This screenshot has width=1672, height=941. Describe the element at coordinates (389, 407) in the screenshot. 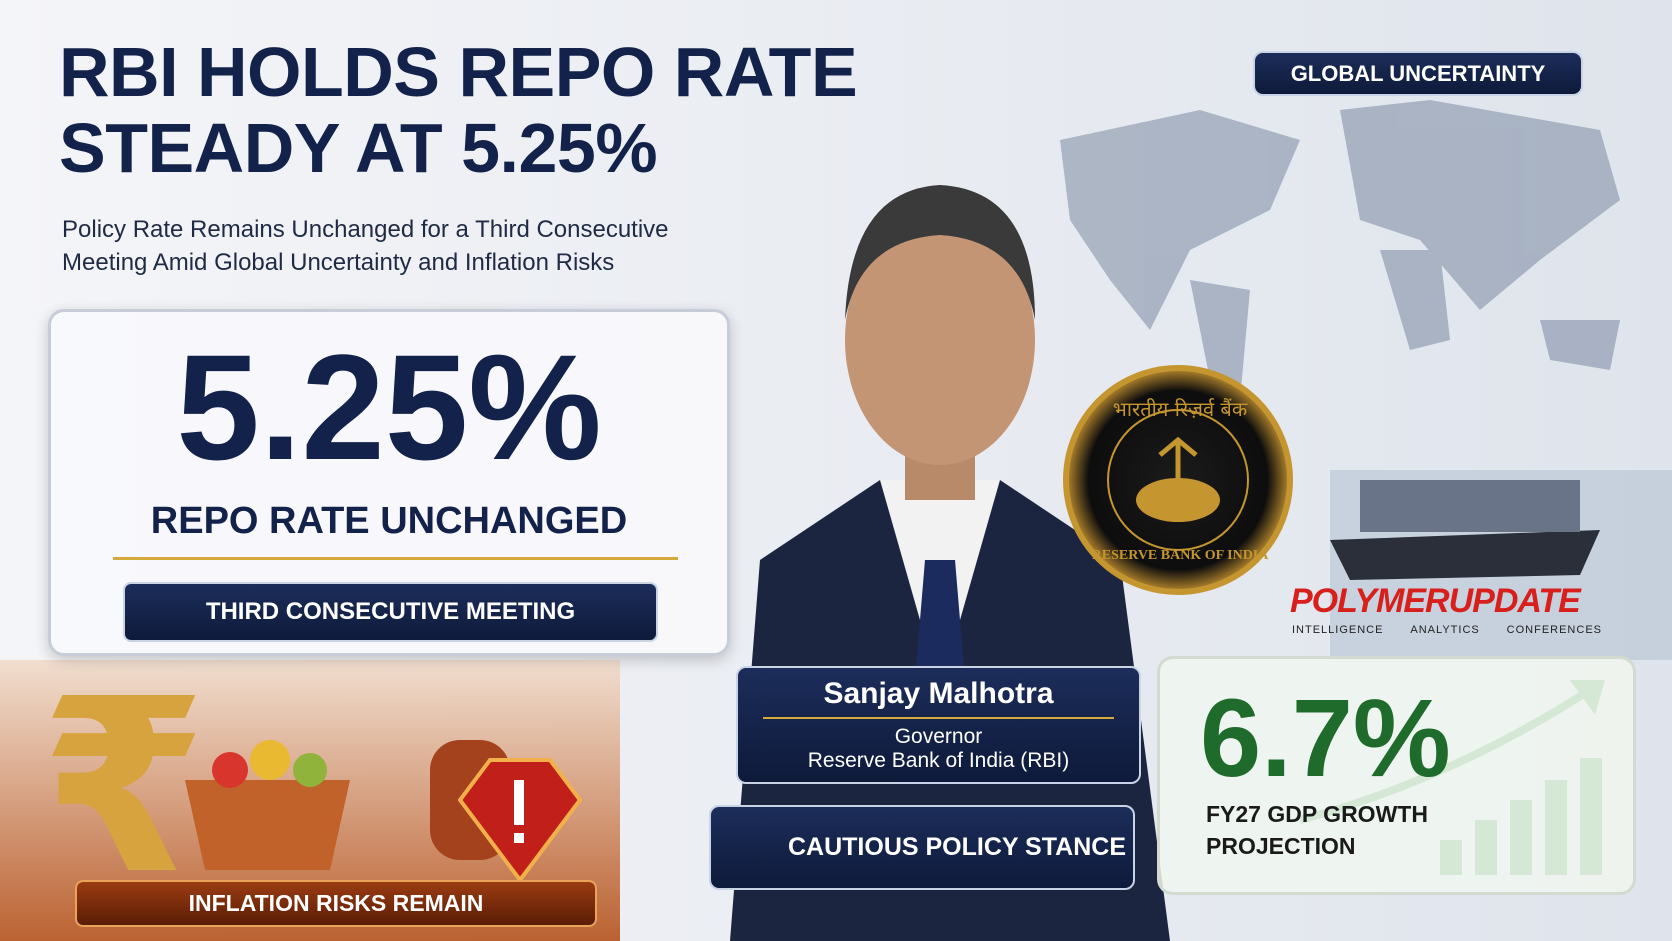

I see `rate-value: 5.25%` at that location.